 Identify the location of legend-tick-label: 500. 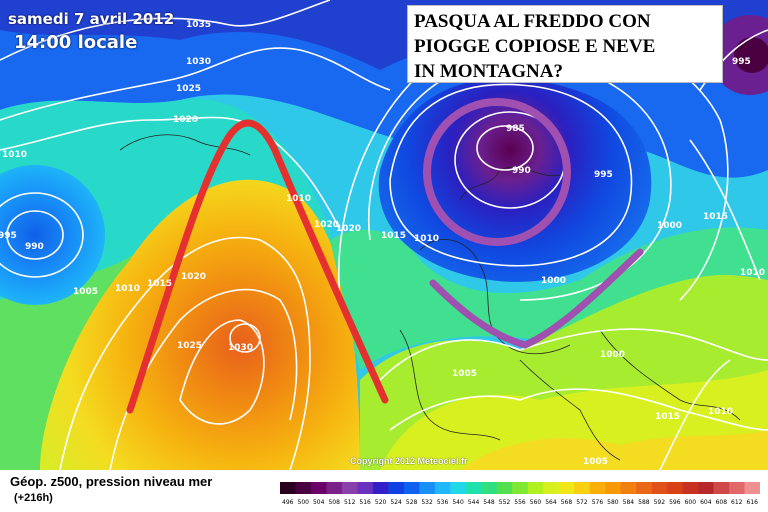
(304, 502).